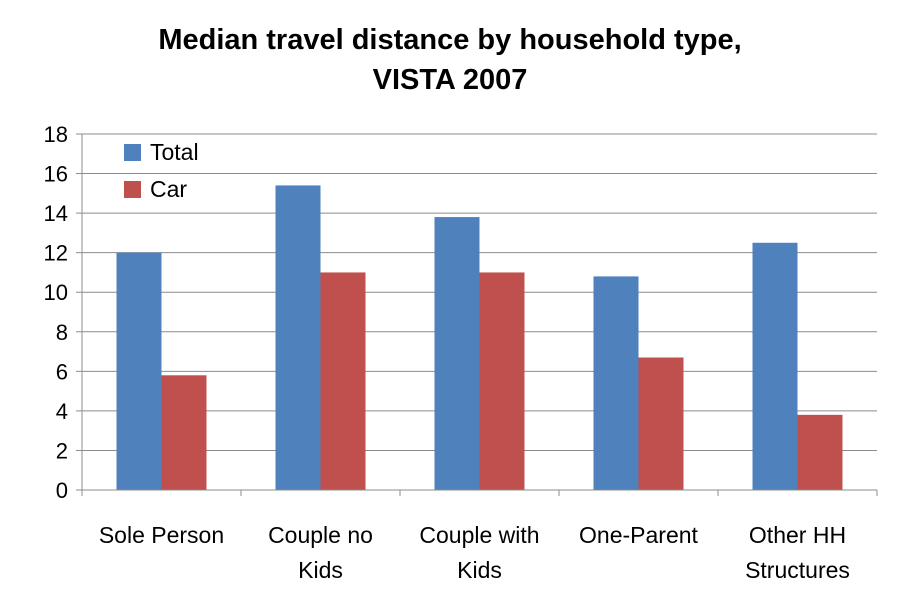  Describe the element at coordinates (62, 450) in the screenshot. I see `y-tick-label: 2` at that location.